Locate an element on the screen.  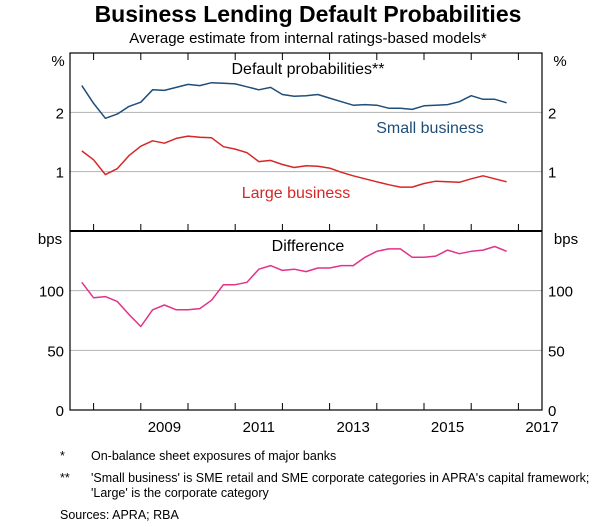
y-tick-label-right: 1 is located at coordinates (552, 173).